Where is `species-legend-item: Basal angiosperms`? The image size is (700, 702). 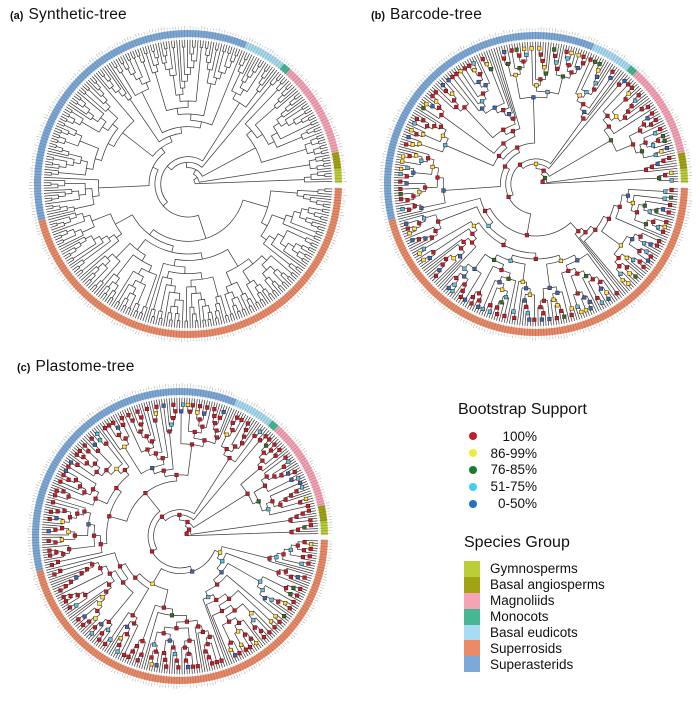
species-legend-item: Basal angiosperms is located at coordinates (534, 584).